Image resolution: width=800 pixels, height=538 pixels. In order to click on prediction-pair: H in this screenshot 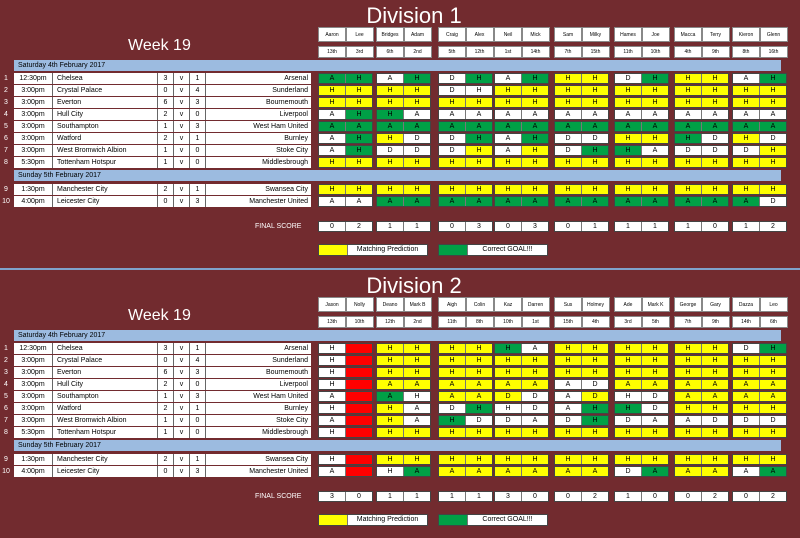, I will do `click(345, 459)`.